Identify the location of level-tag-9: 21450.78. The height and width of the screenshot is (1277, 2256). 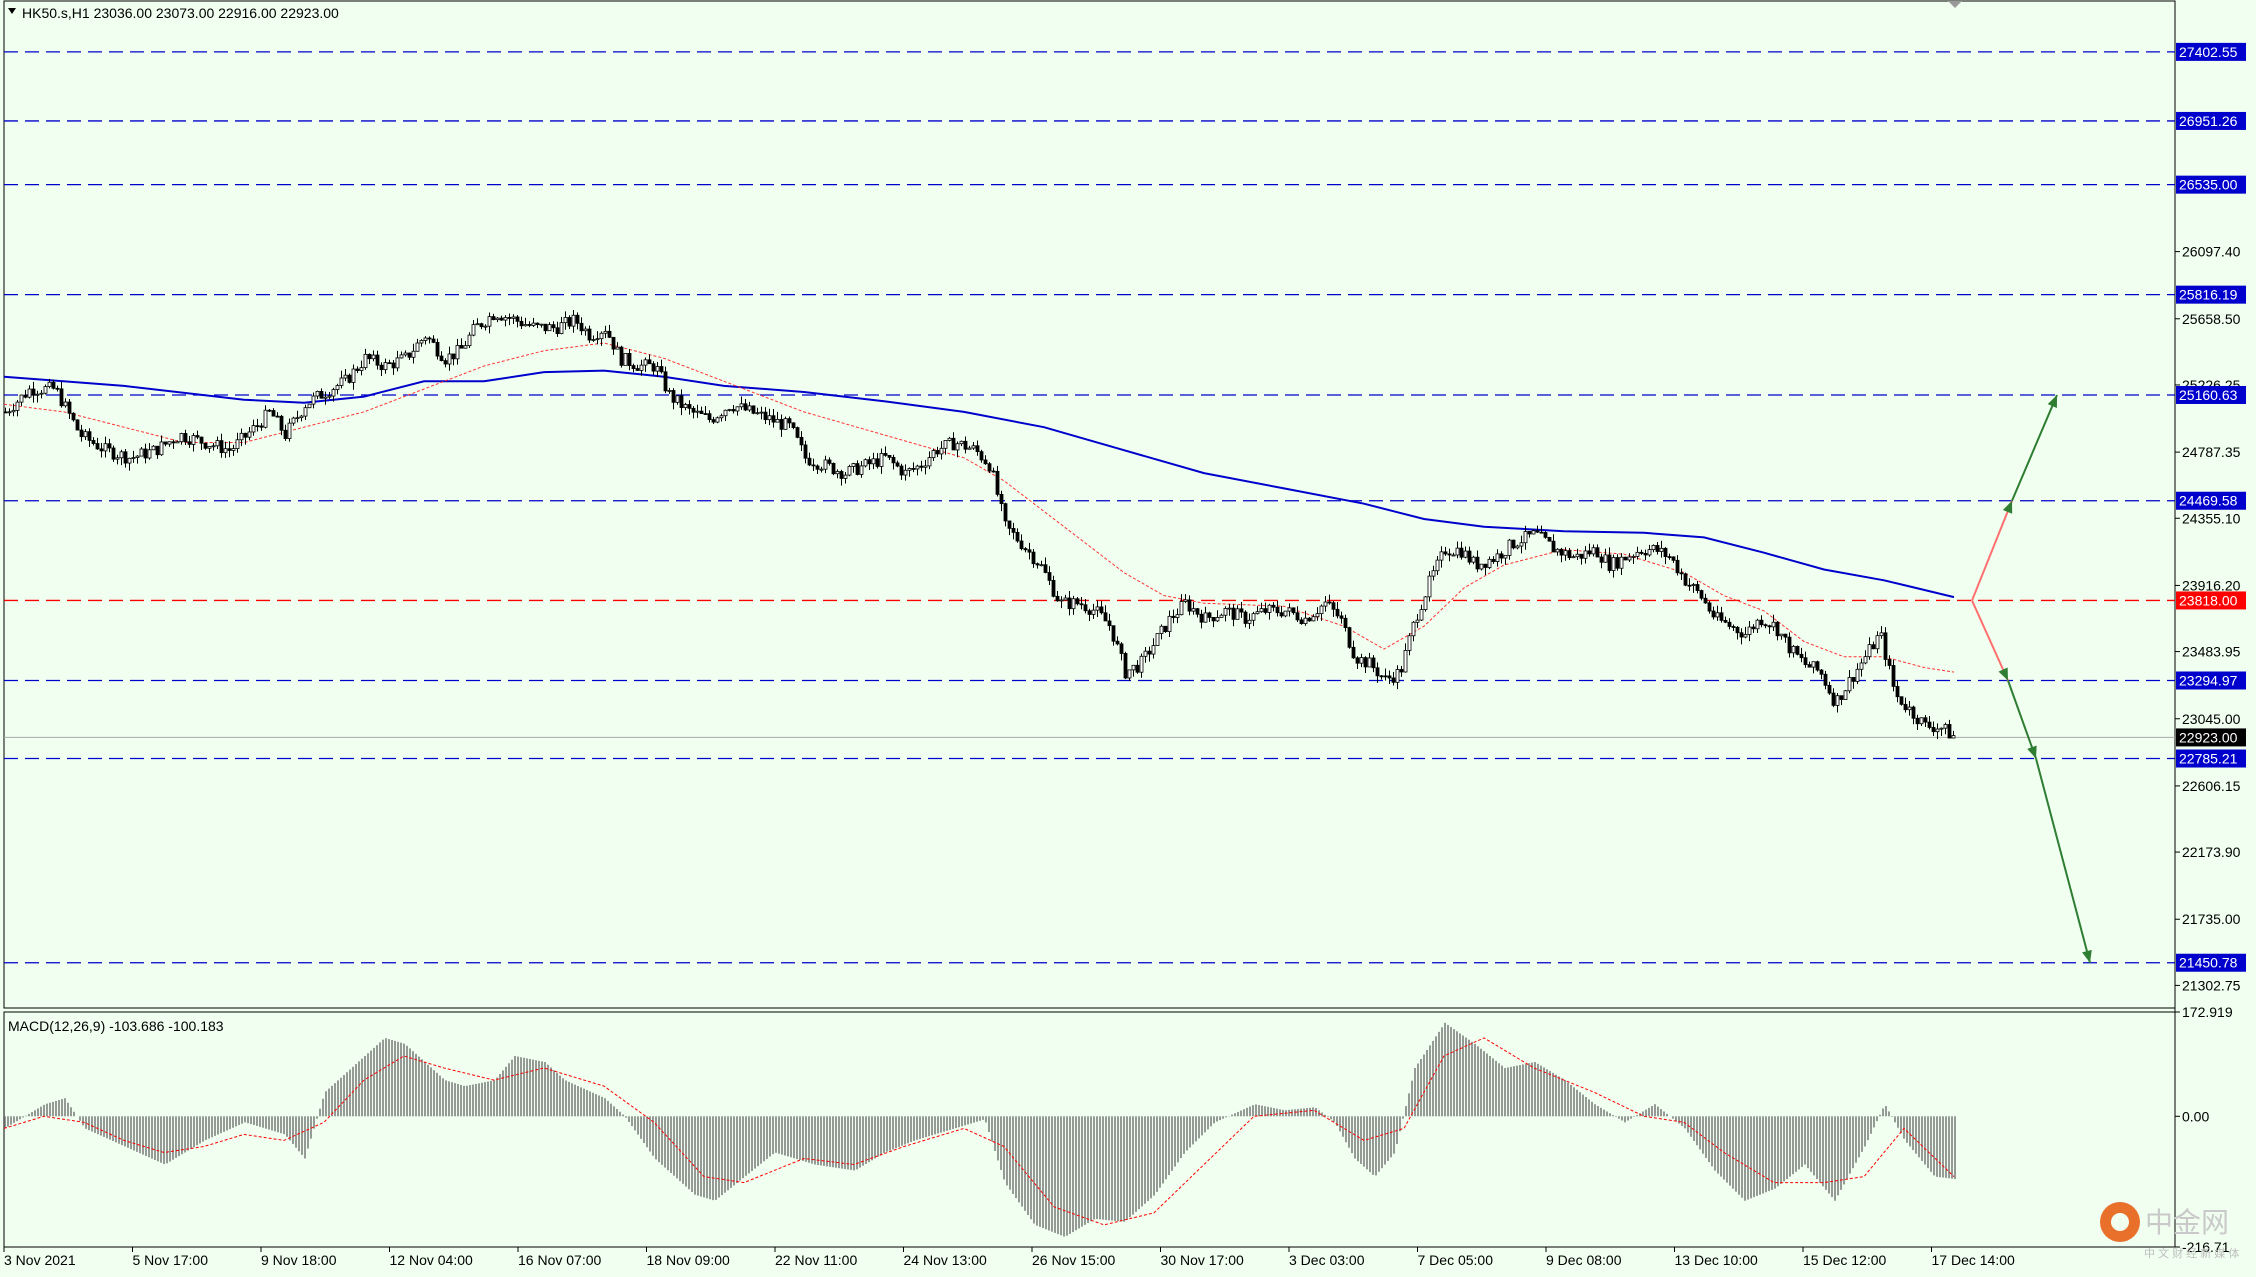
(2208, 963).